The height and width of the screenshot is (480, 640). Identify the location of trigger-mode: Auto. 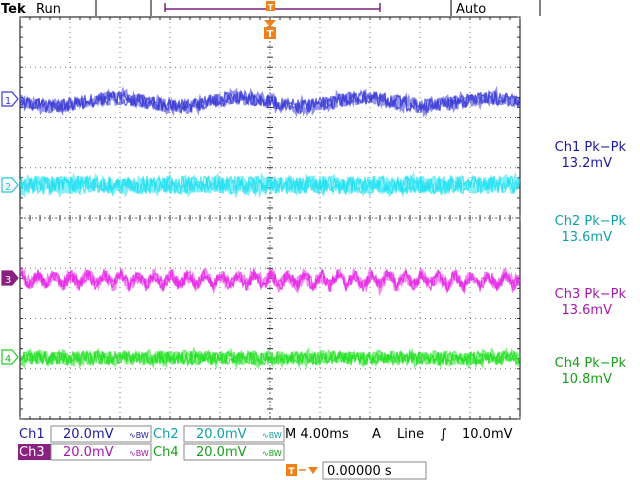
(471, 9).